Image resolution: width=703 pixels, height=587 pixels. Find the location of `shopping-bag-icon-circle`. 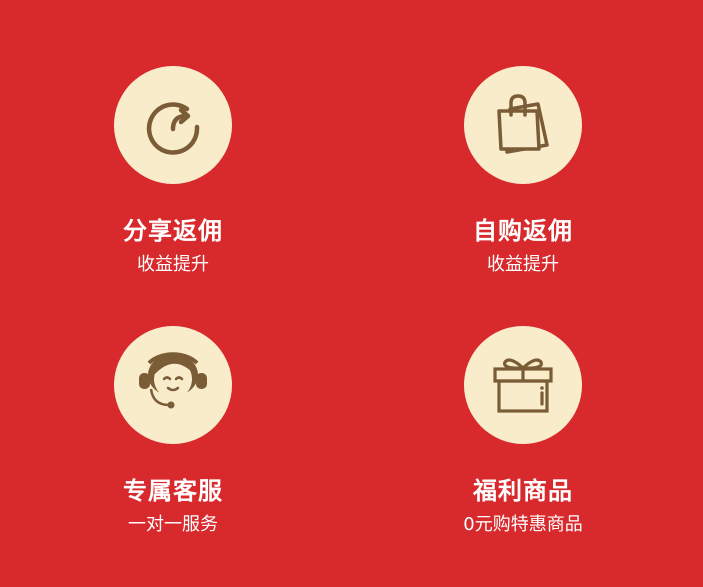

shopping-bag-icon-circle is located at coordinates (523, 125).